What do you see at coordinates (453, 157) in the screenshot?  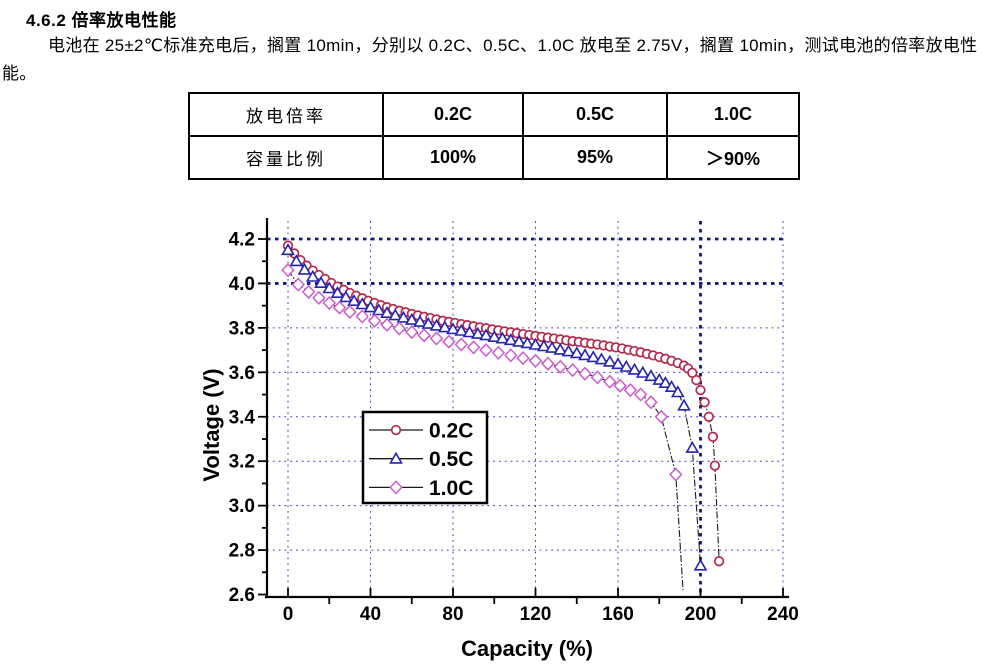 I see `value-cell: 100%` at bounding box center [453, 157].